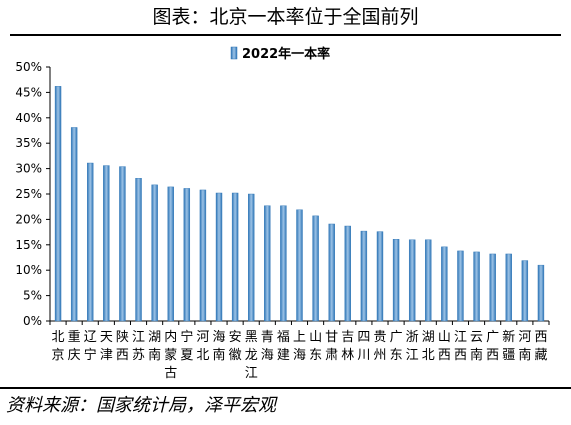  What do you see at coordinates (508, 346) in the screenshot?
I see `x-tick-label: 新疆` at bounding box center [508, 346].